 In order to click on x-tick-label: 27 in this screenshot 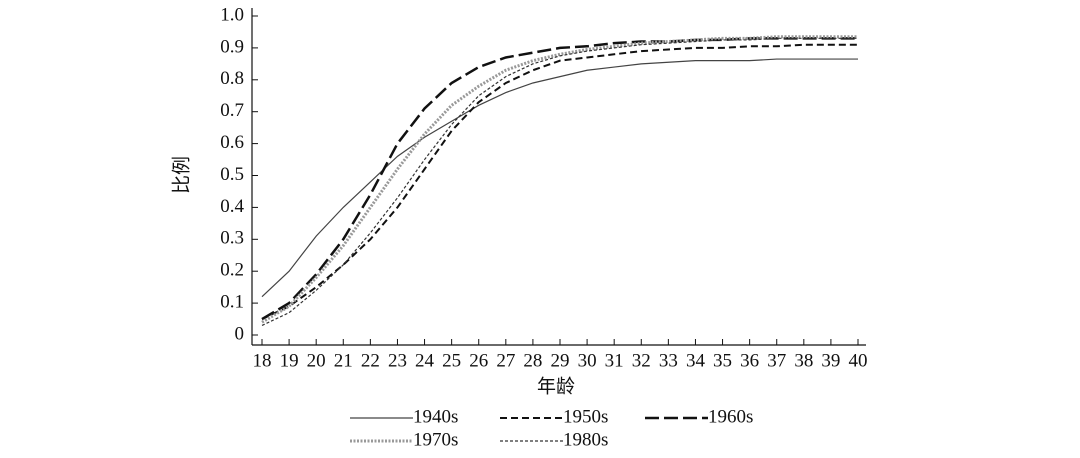, I will do `click(505, 360)`.